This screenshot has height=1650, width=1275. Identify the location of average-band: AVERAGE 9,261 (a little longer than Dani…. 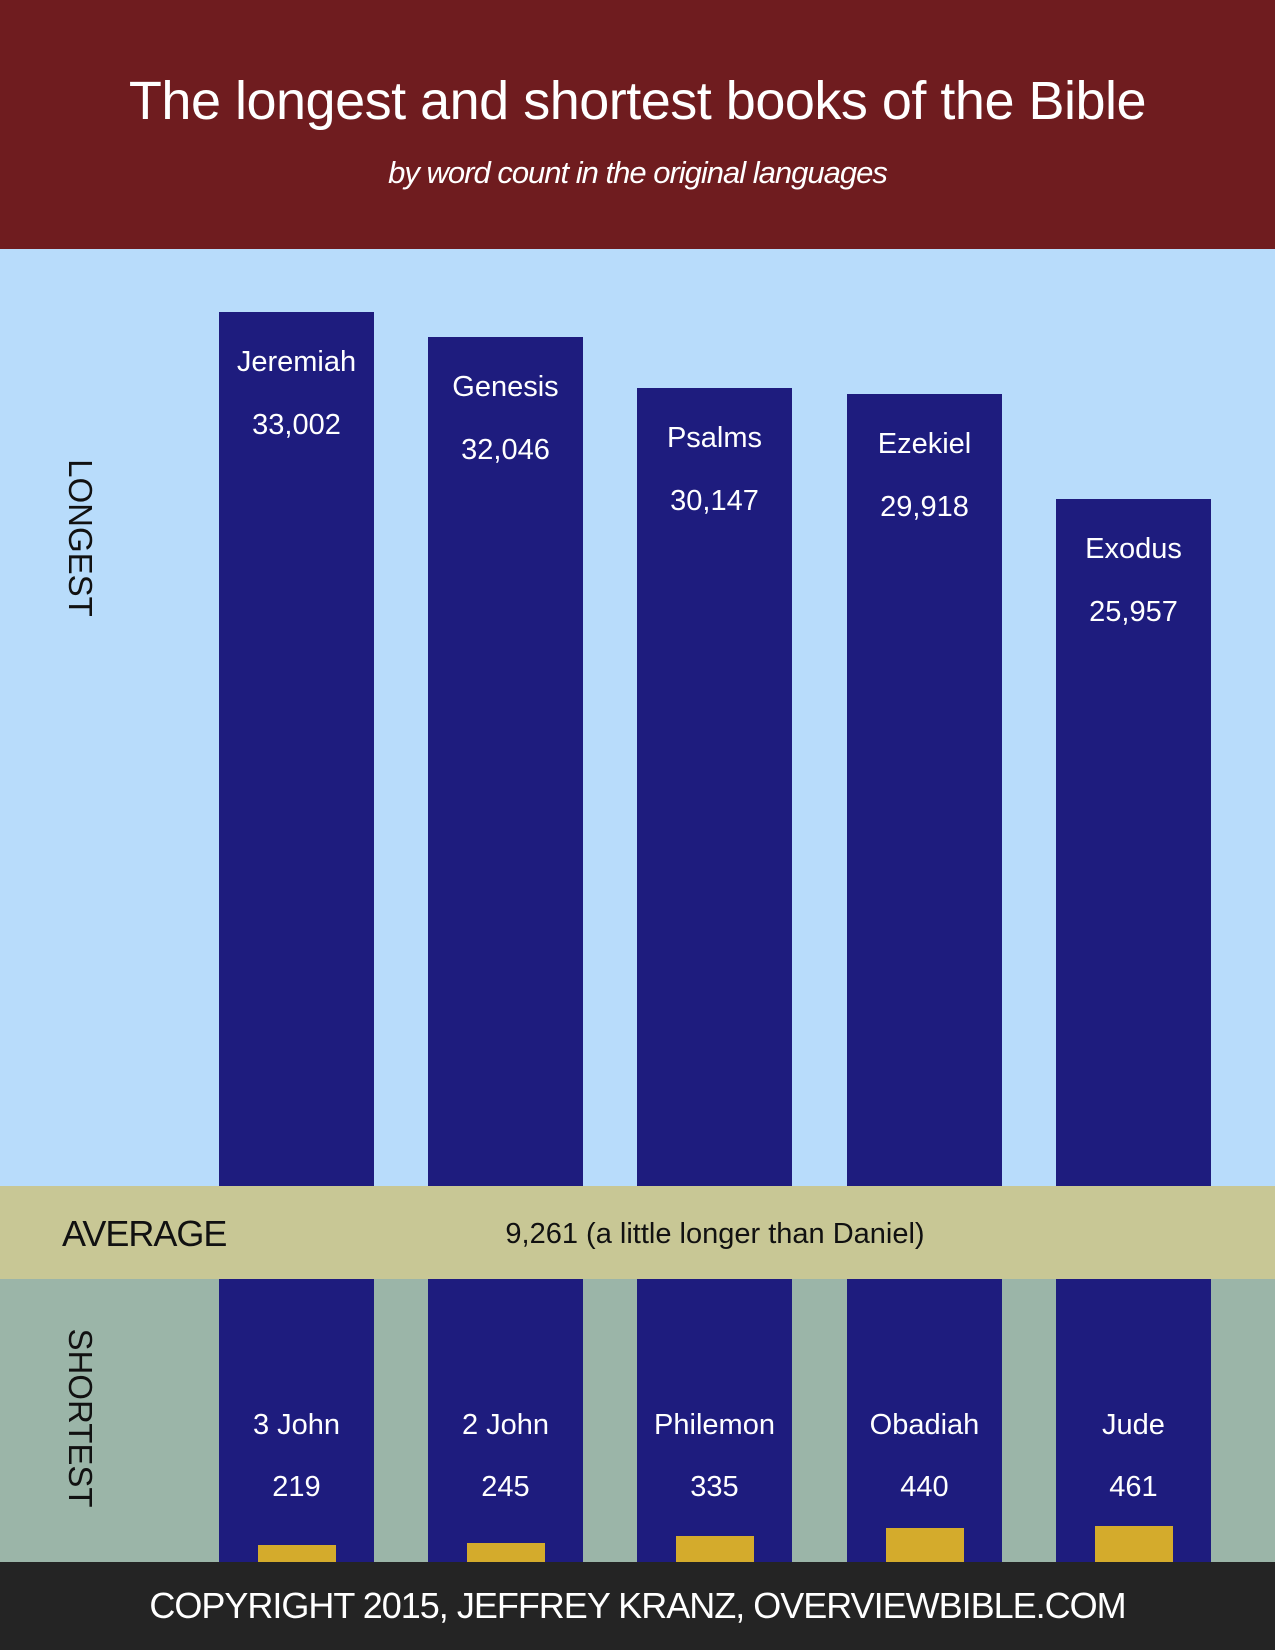
(637, 1232).